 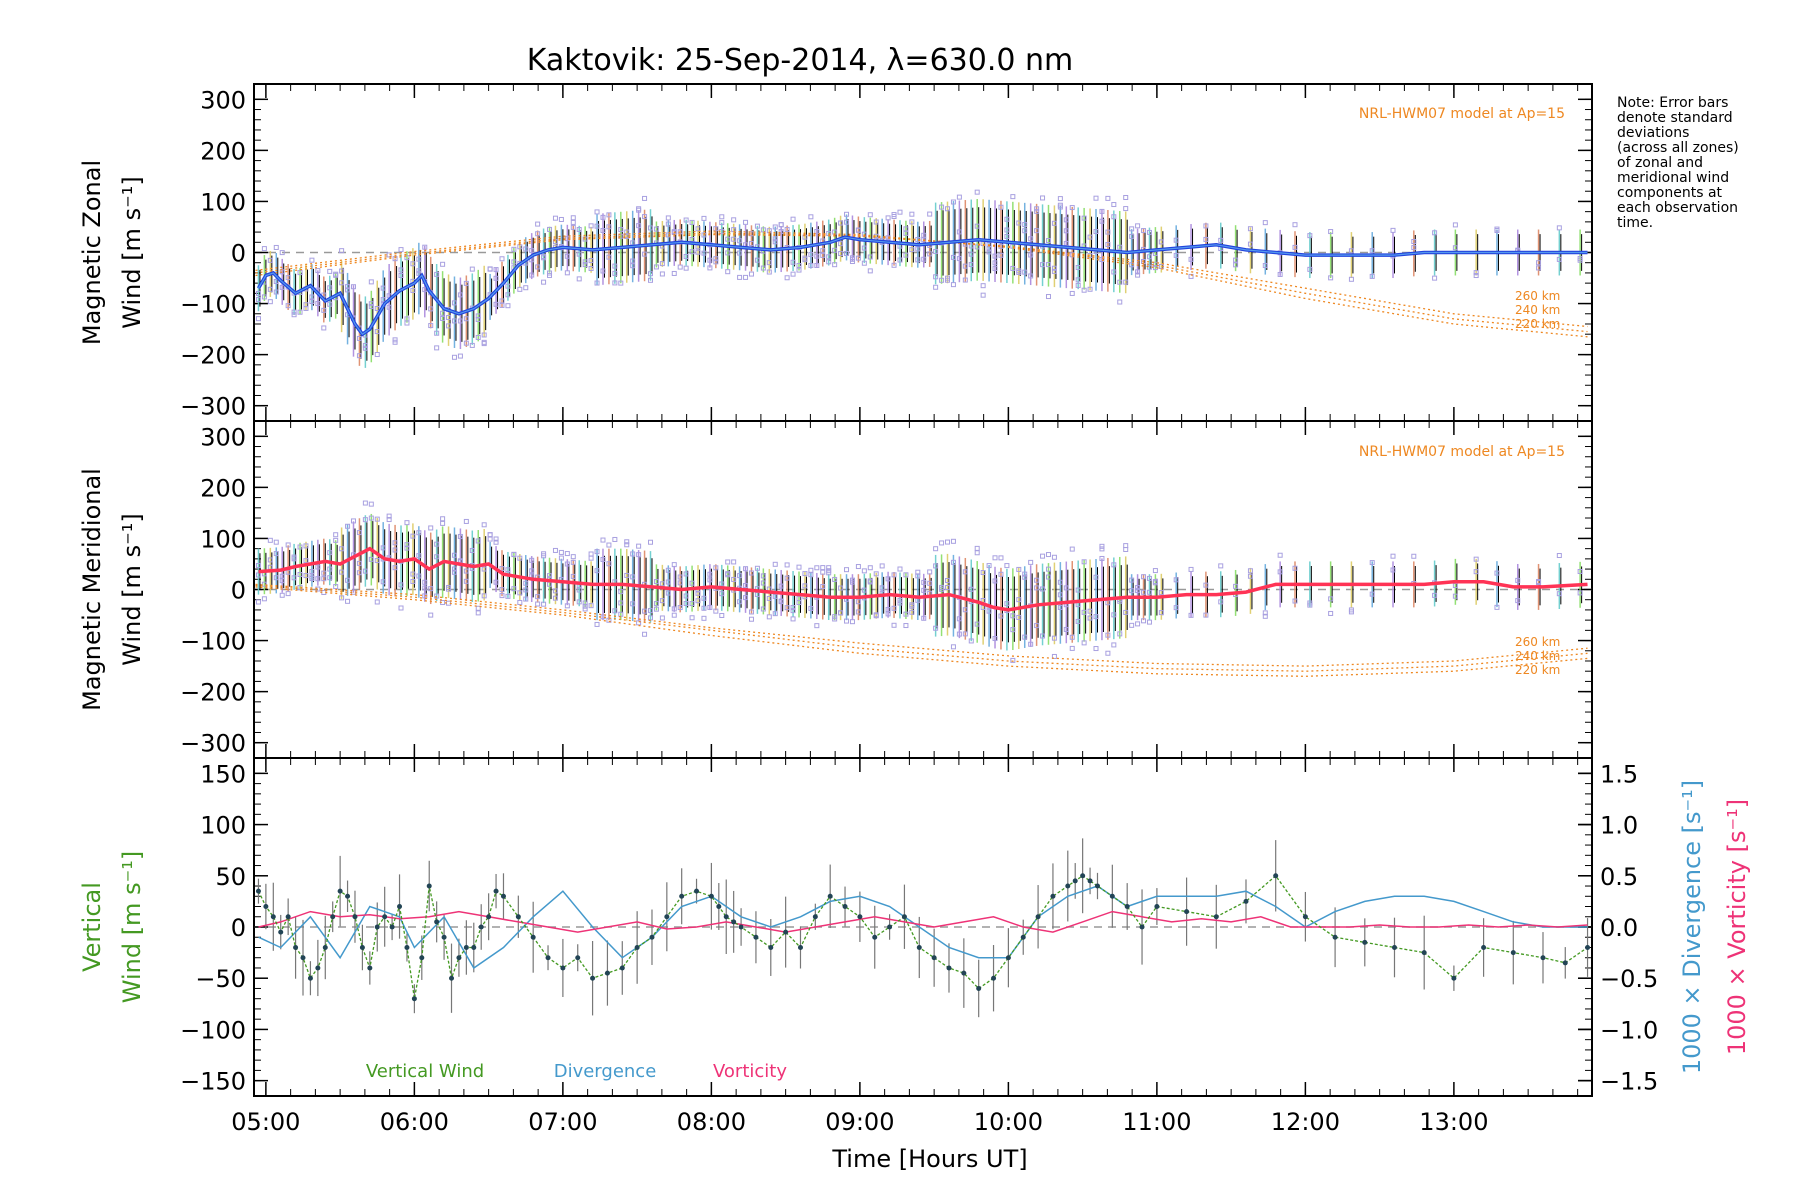 What do you see at coordinates (1156, 1122) in the screenshot?
I see `x-tick-label: 11:00` at bounding box center [1156, 1122].